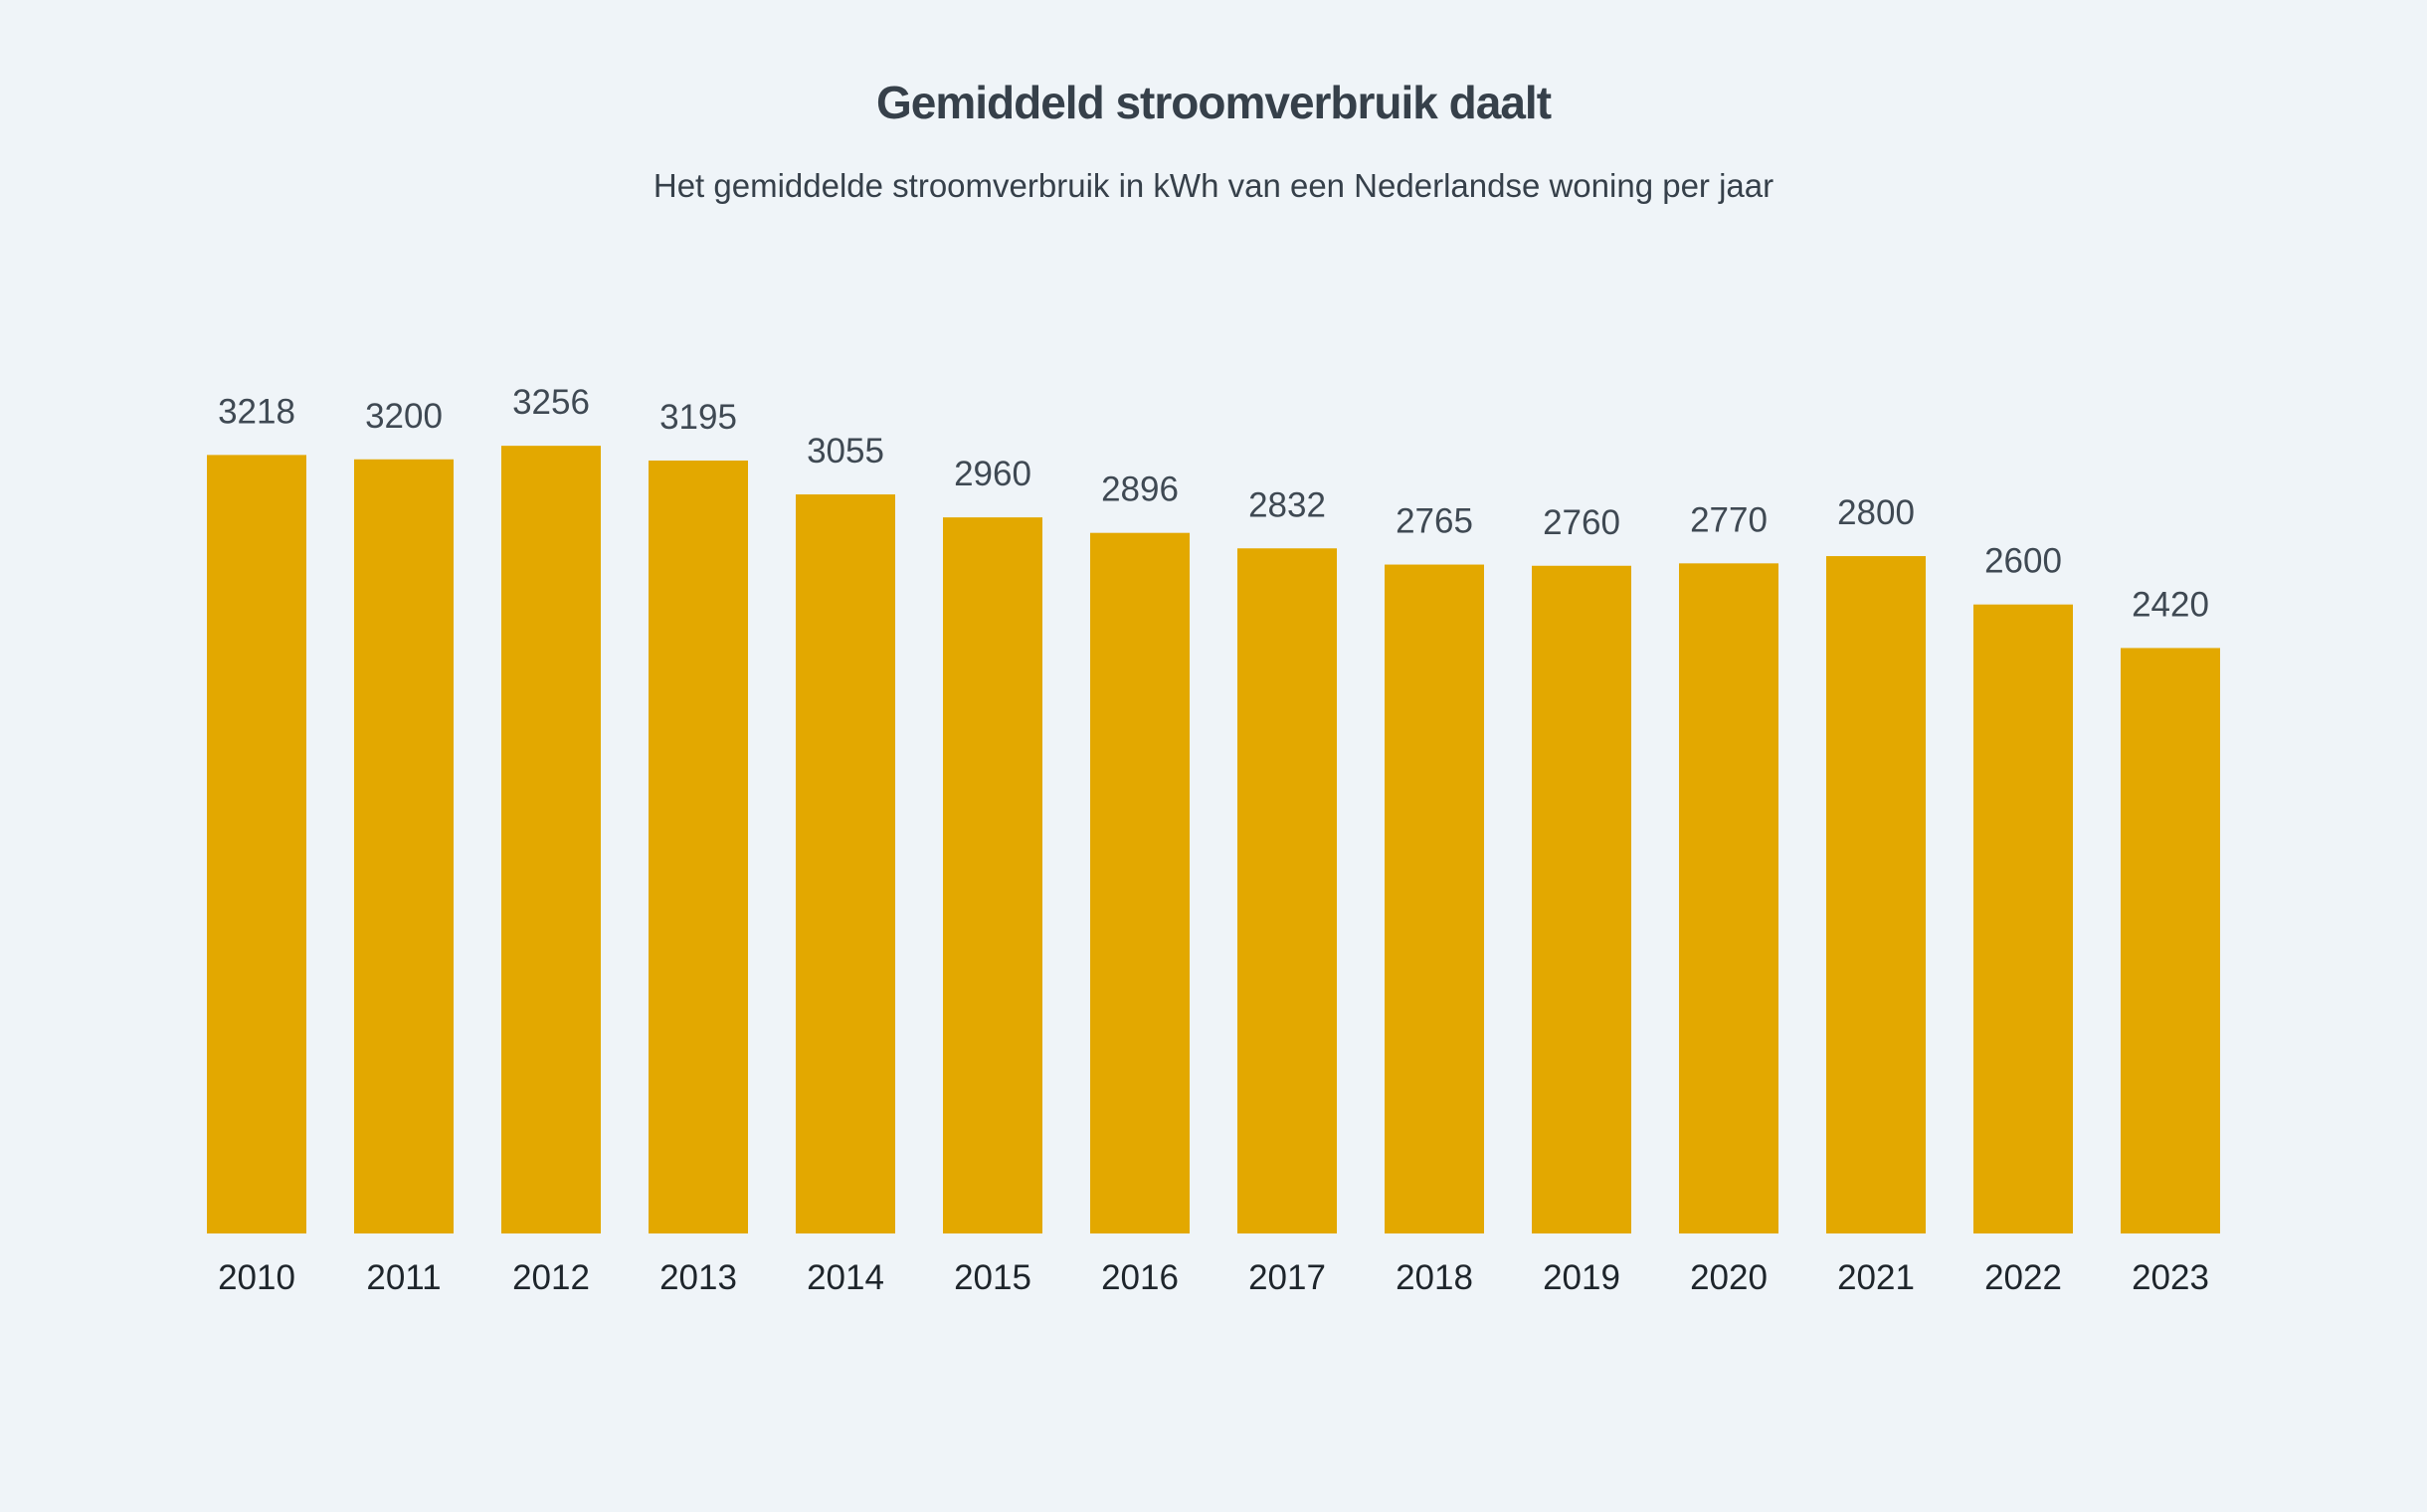 This screenshot has height=1512, width=2427. What do you see at coordinates (256, 844) in the screenshot?
I see `bar-2010` at bounding box center [256, 844].